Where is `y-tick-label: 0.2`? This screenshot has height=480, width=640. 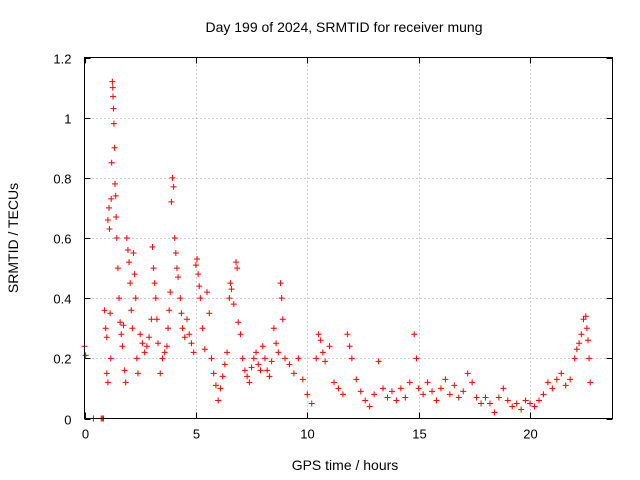
y-tick-label: 0.2 is located at coordinates (62, 359).